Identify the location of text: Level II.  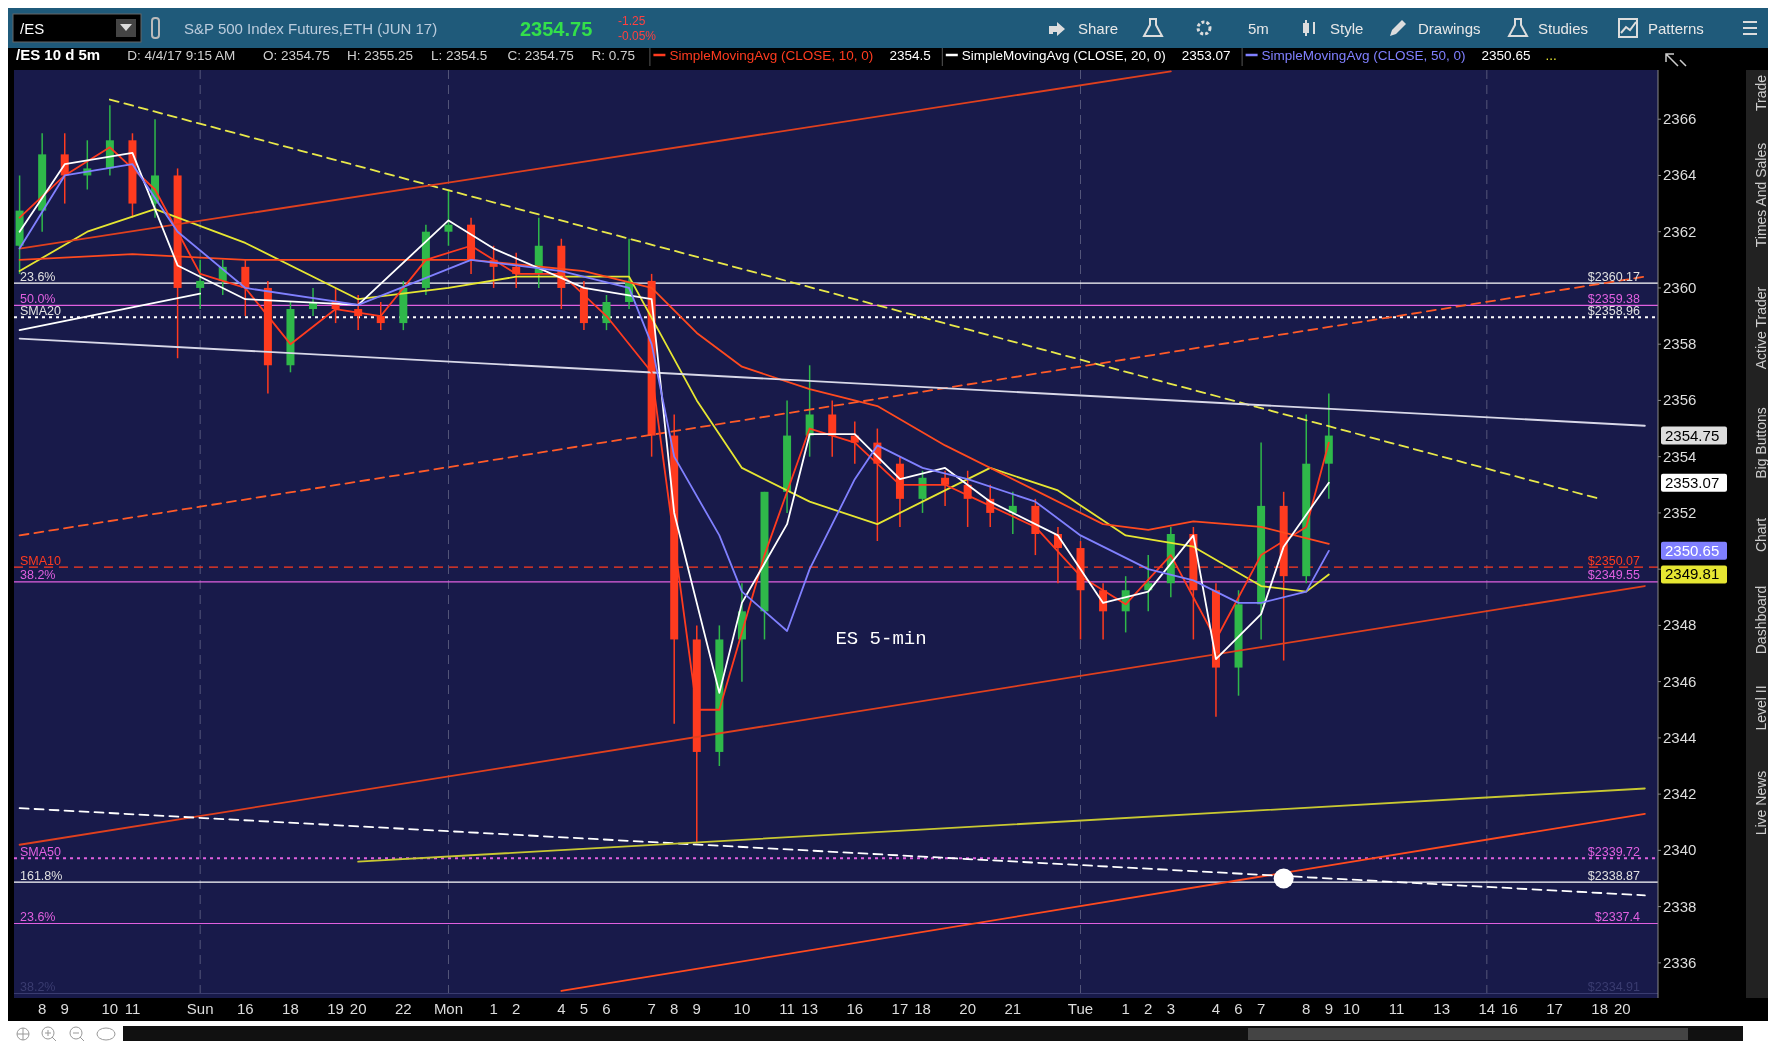
(1760, 708).